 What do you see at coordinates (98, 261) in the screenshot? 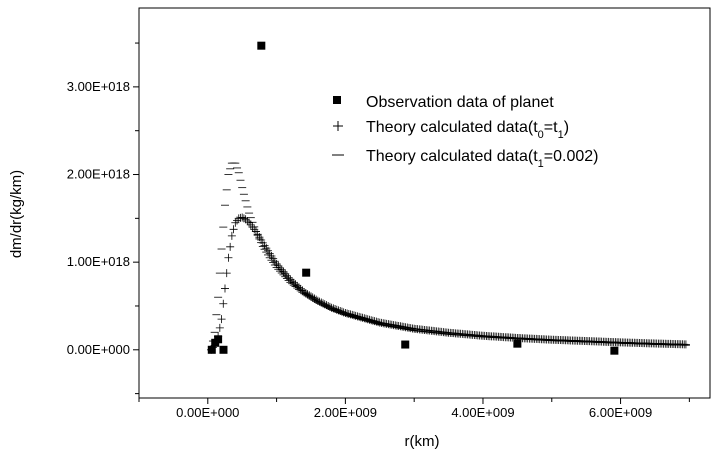
I see `y-tick-label: 1.00E+018` at bounding box center [98, 261].